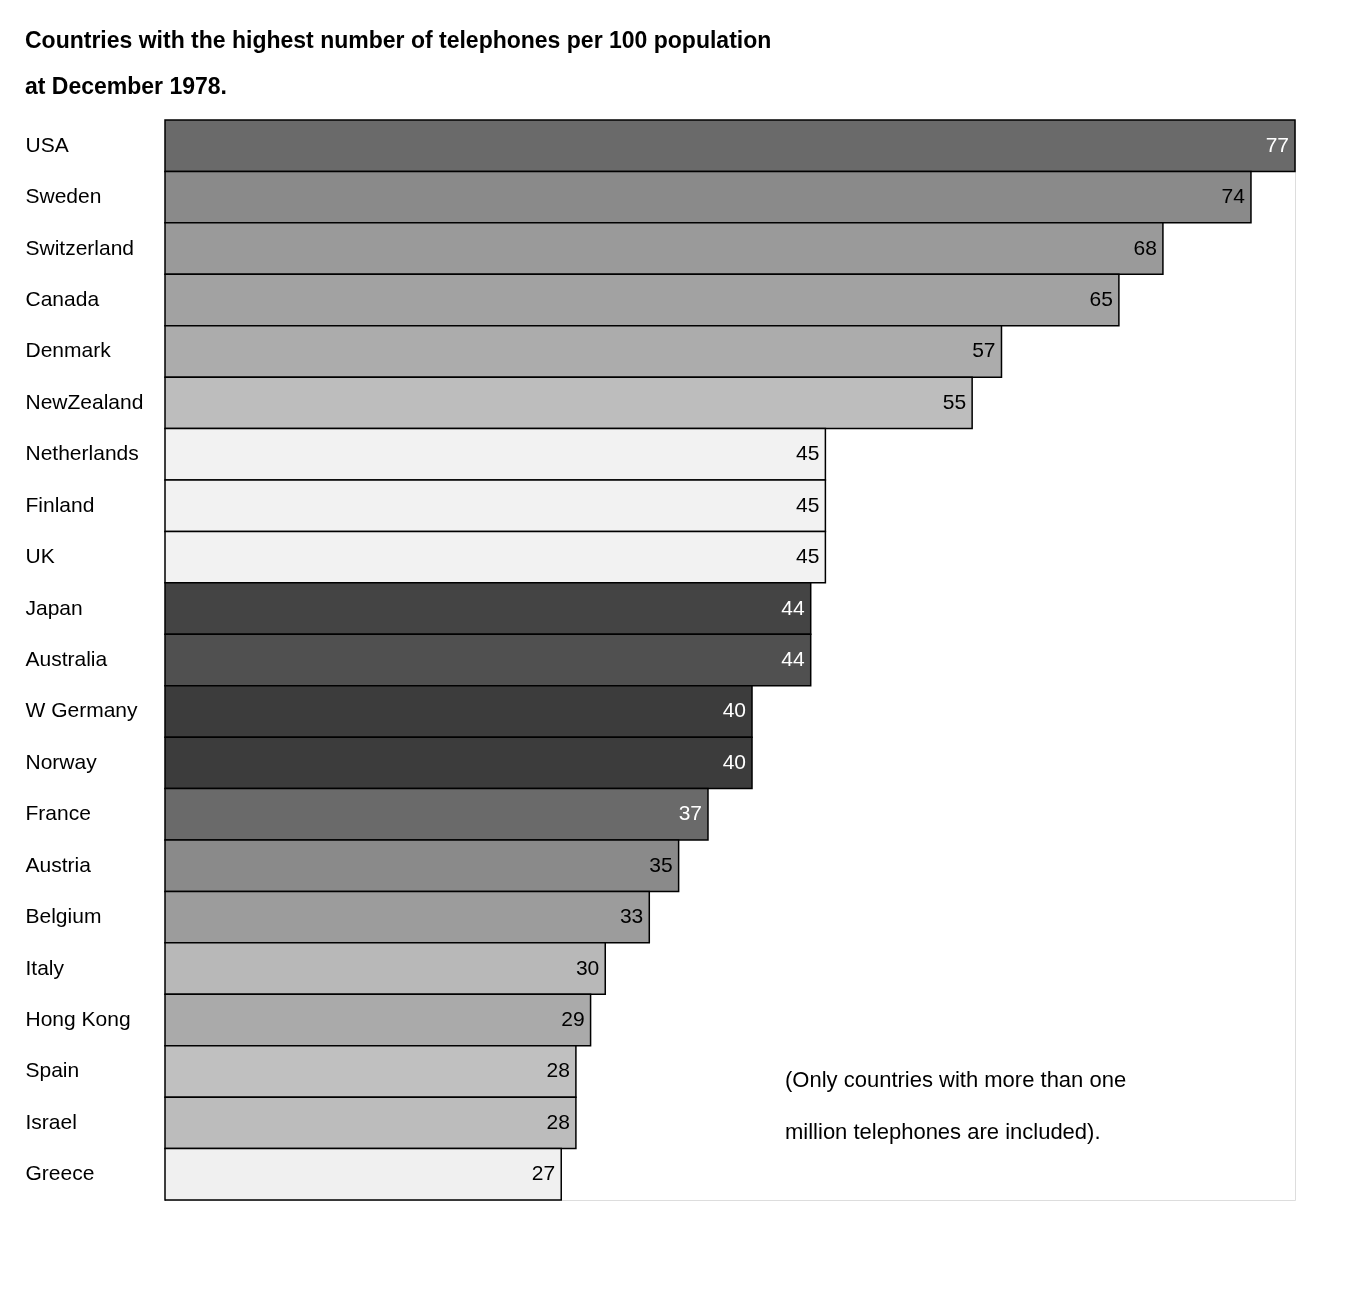 The image size is (1346, 1292). What do you see at coordinates (51, 1121) in the screenshot?
I see `y-tick-label: Israel` at bounding box center [51, 1121].